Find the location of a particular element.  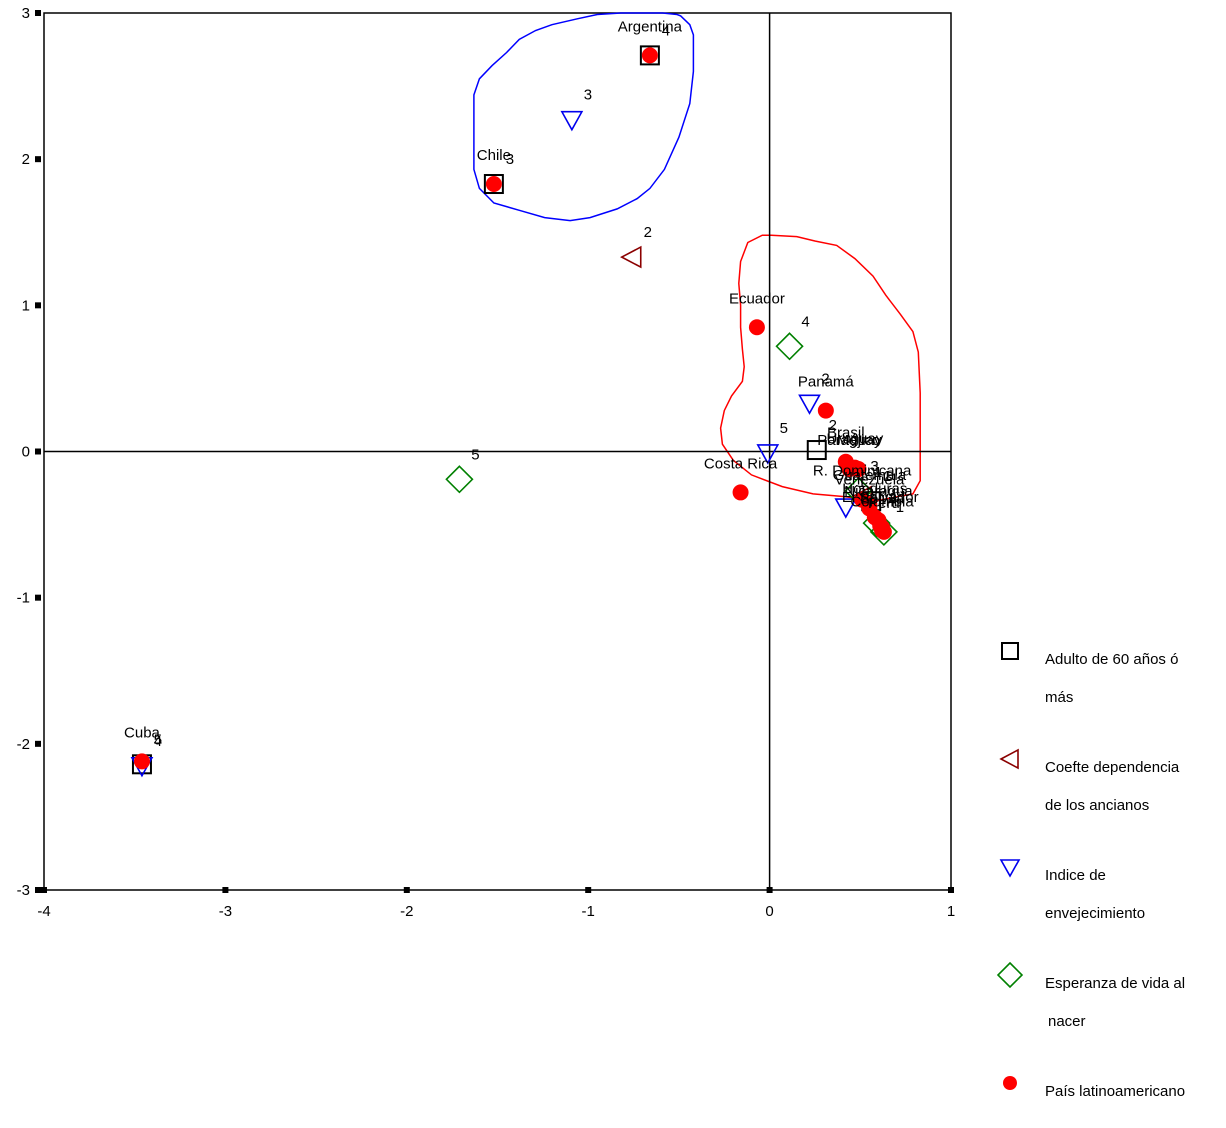

y-tick-label: 1 is located at coordinates (26, 305).